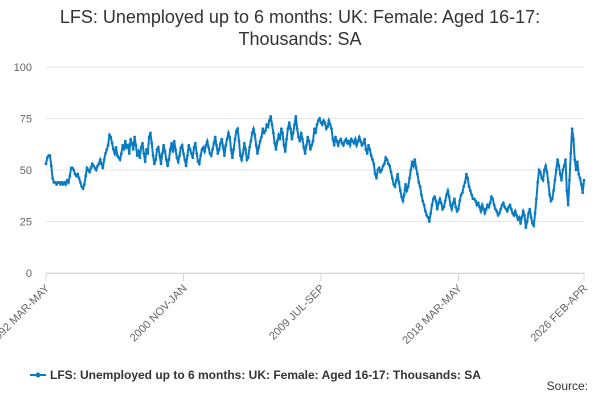 The height and width of the screenshot is (400, 600). I want to click on x-tick-label: 1992 MAR-MAY, so click(26, 314).